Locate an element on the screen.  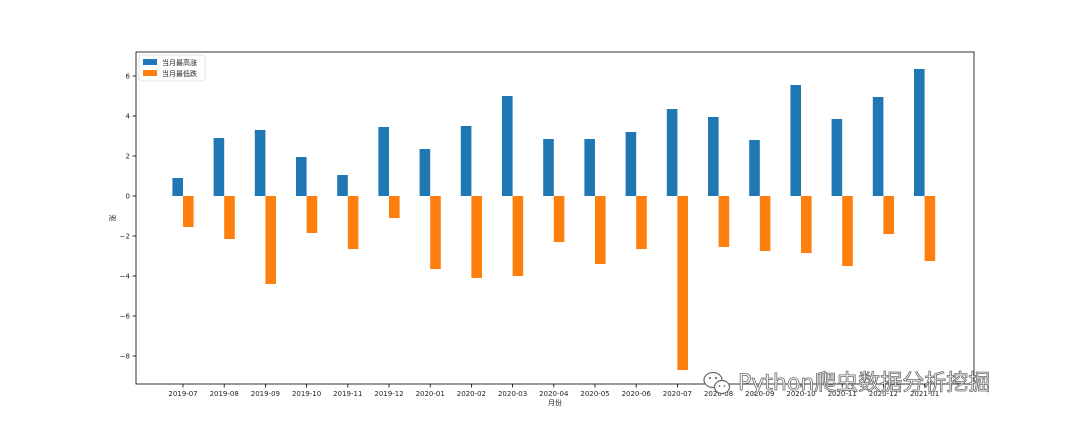
x-tick-label: 2019-09 is located at coordinates (265, 394).